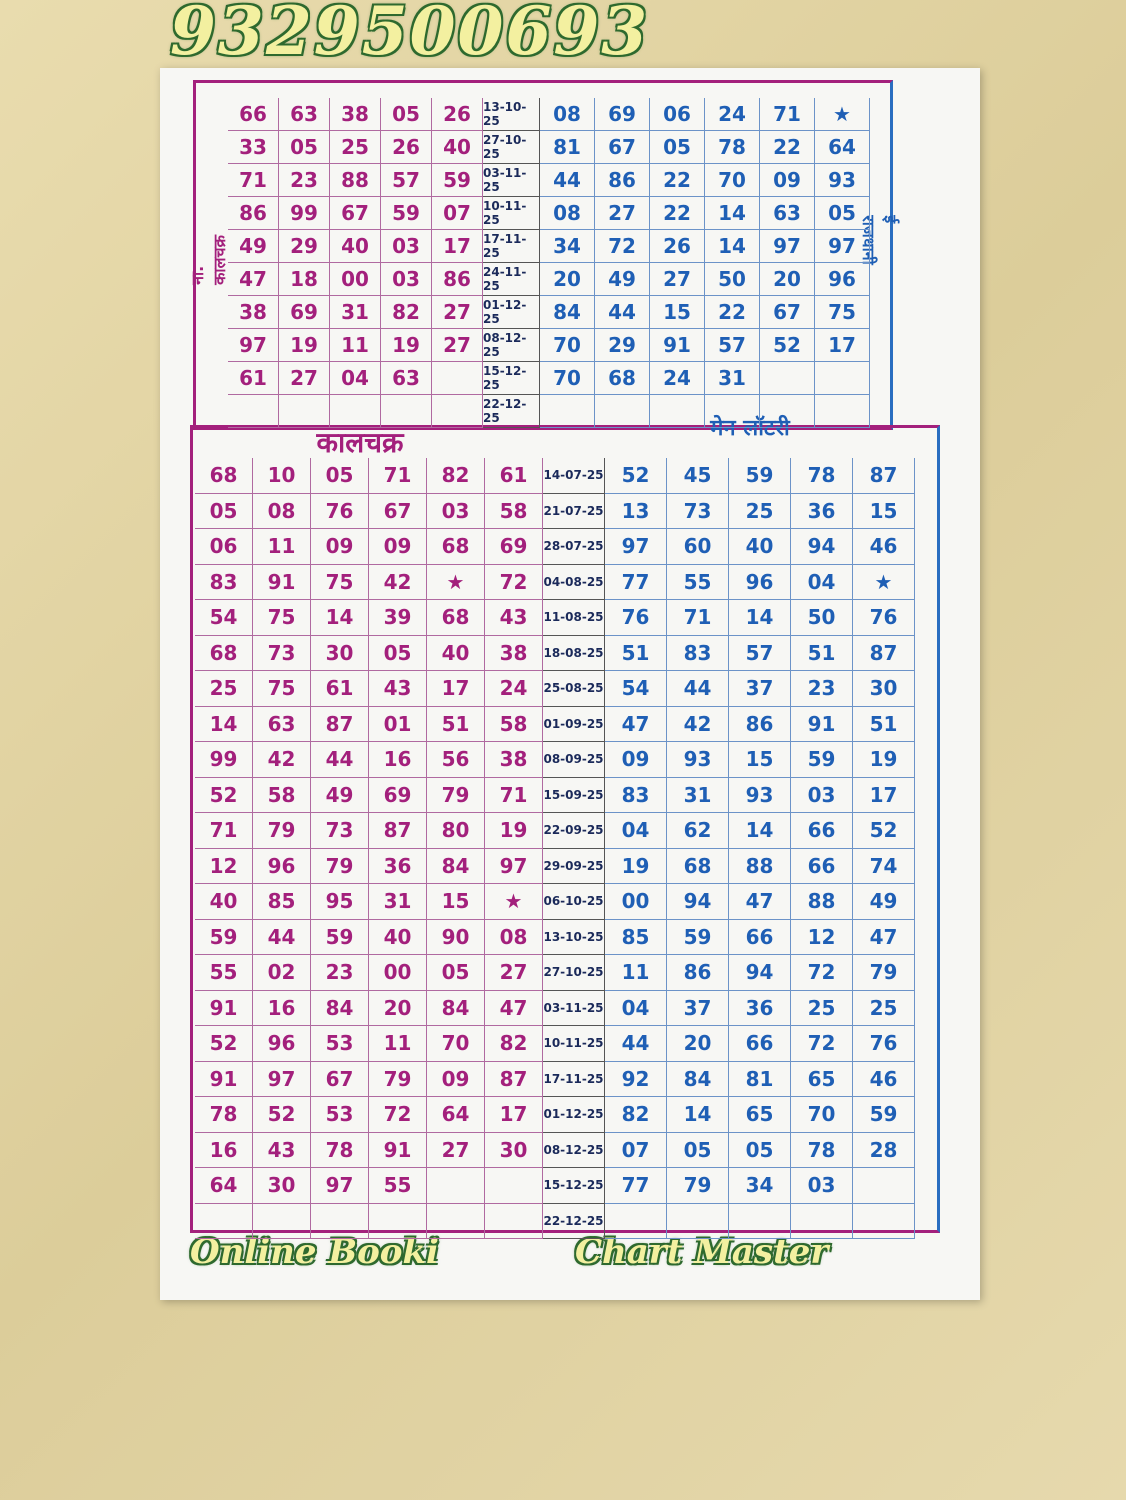 Image resolution: width=1126 pixels, height=1500 pixels. I want to click on right-number: 14, so click(760, 618).